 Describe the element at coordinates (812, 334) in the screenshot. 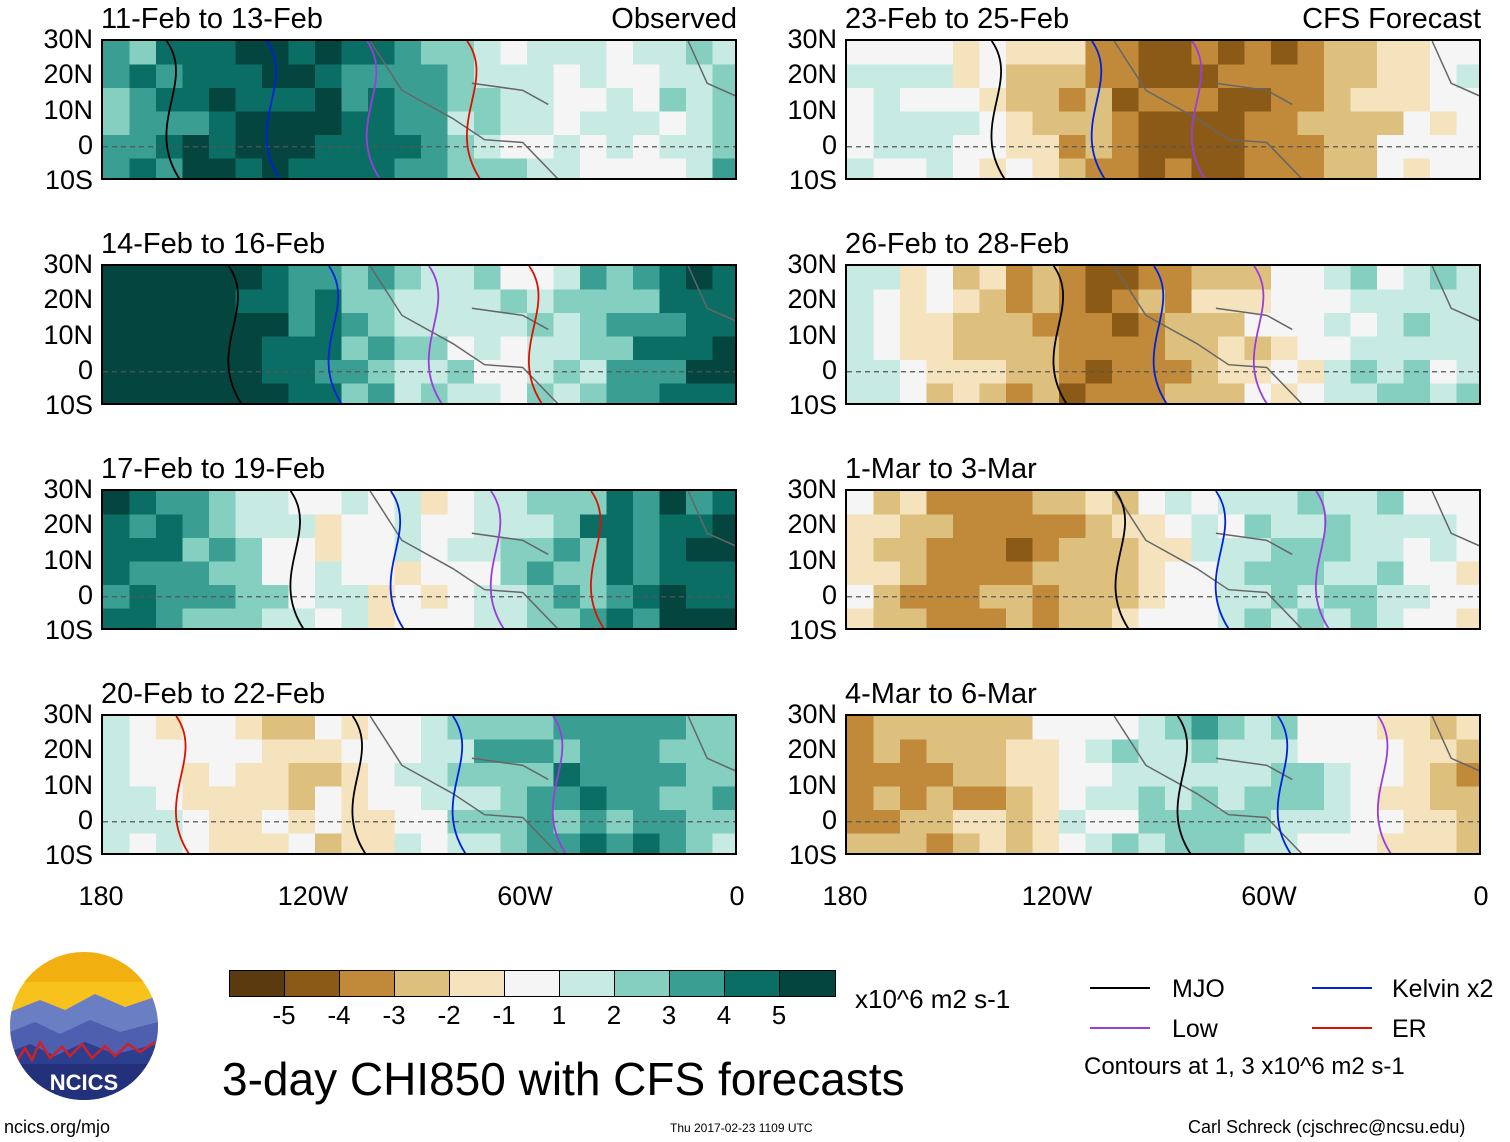

I see `y-tick-label: 10N` at that location.